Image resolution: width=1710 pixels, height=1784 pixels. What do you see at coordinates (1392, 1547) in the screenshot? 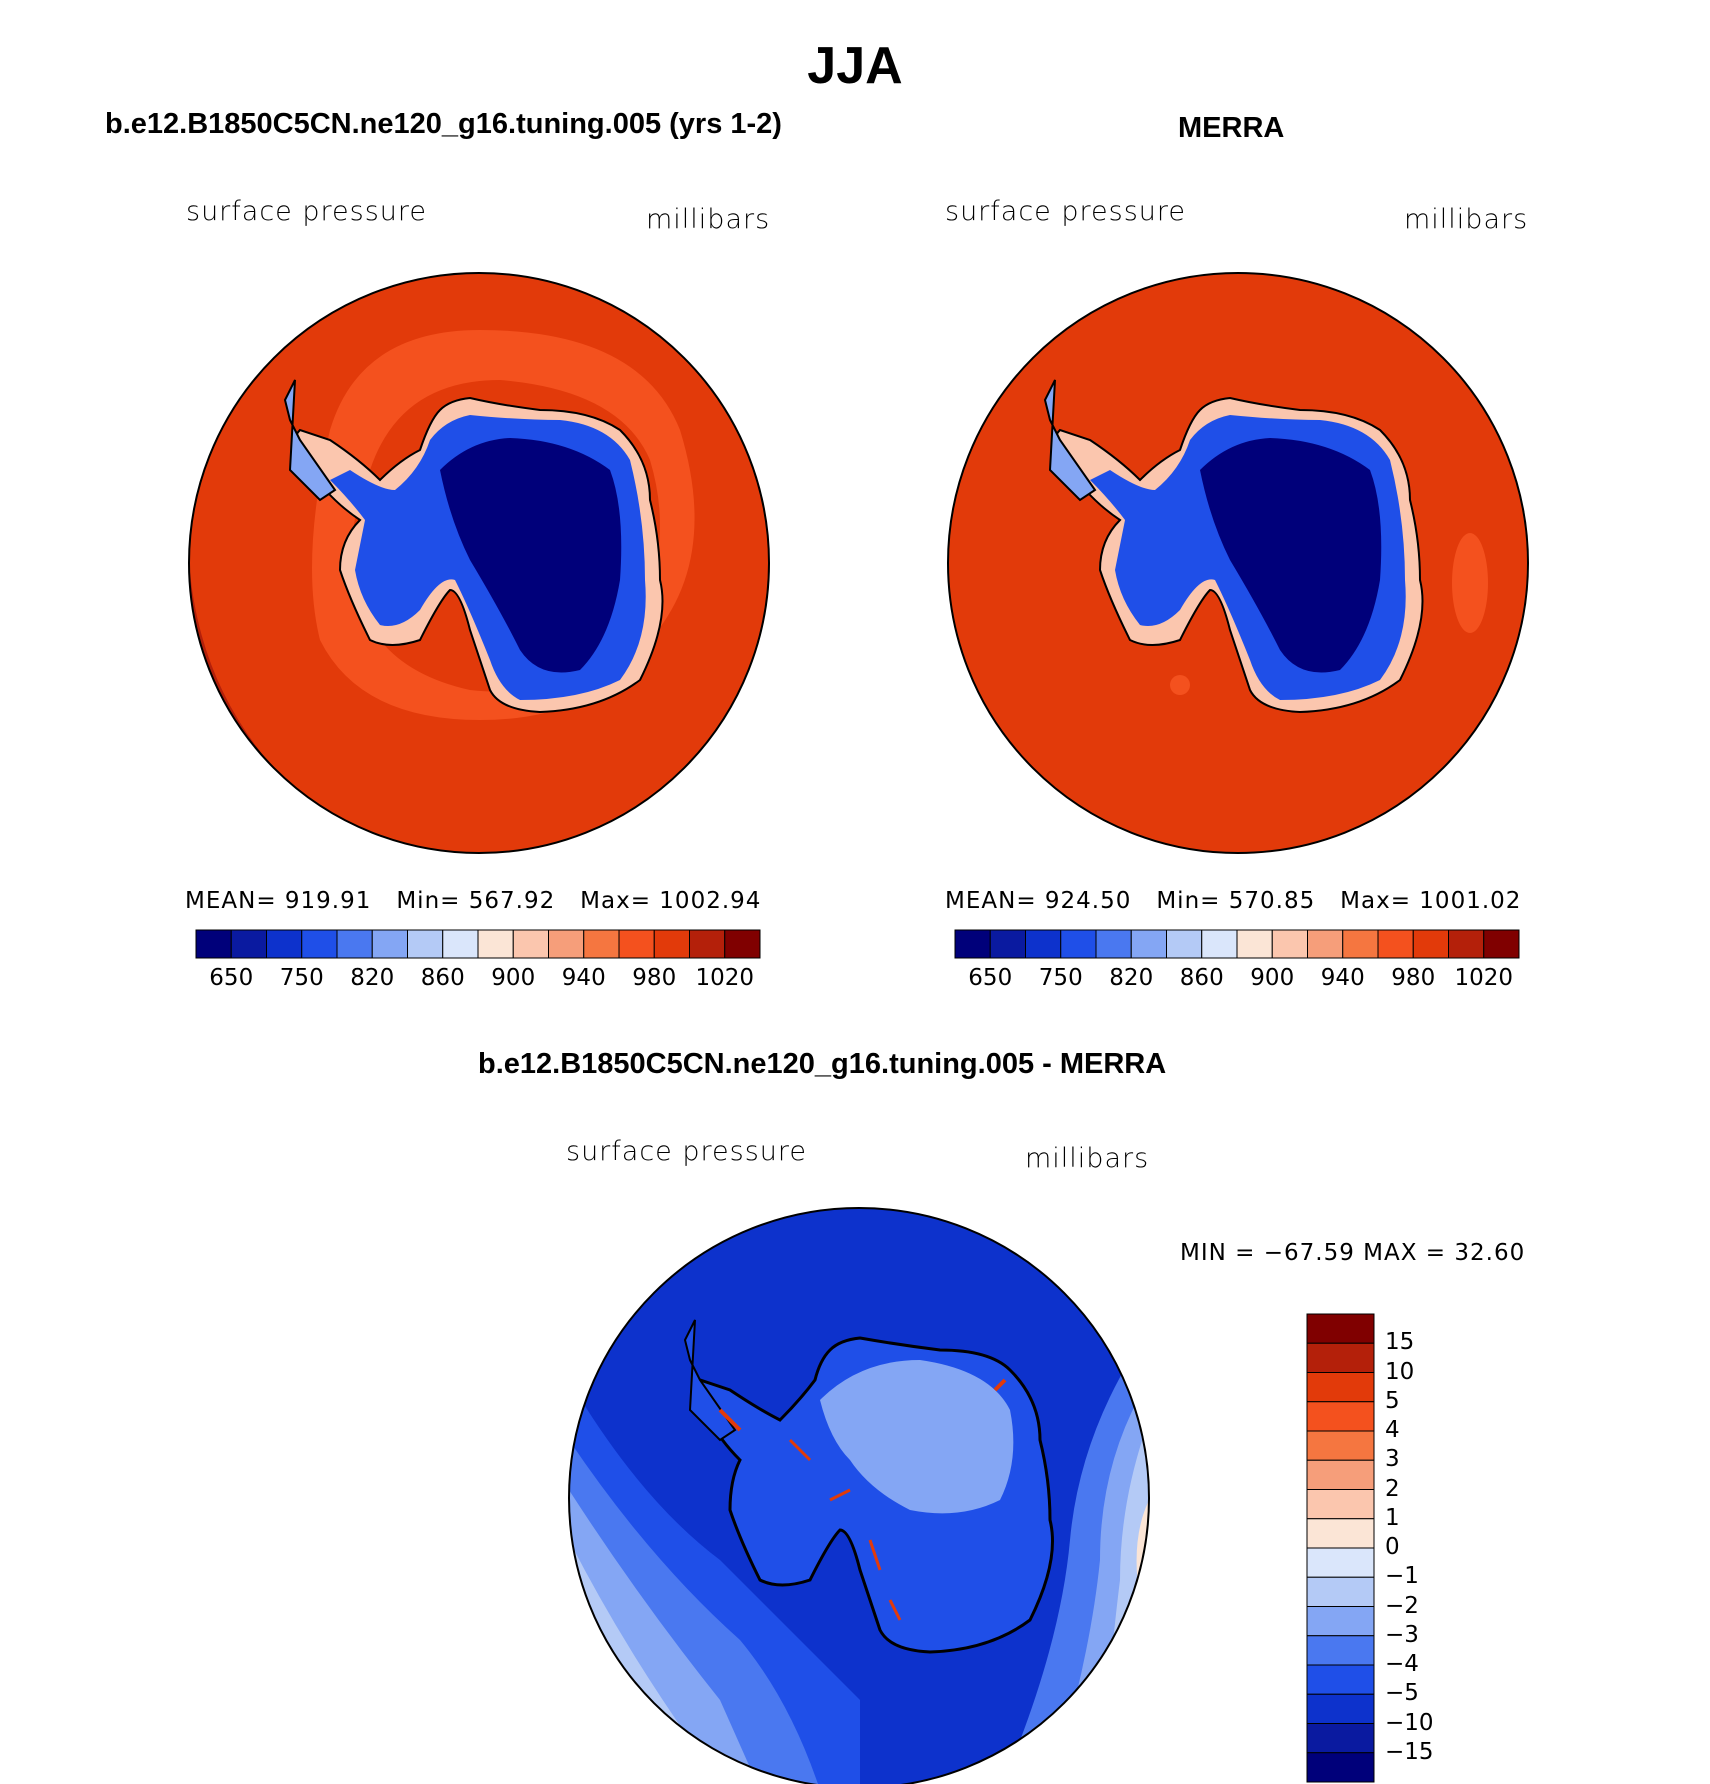
I see `panel3-colorbar-tick-label: 0` at bounding box center [1392, 1547].